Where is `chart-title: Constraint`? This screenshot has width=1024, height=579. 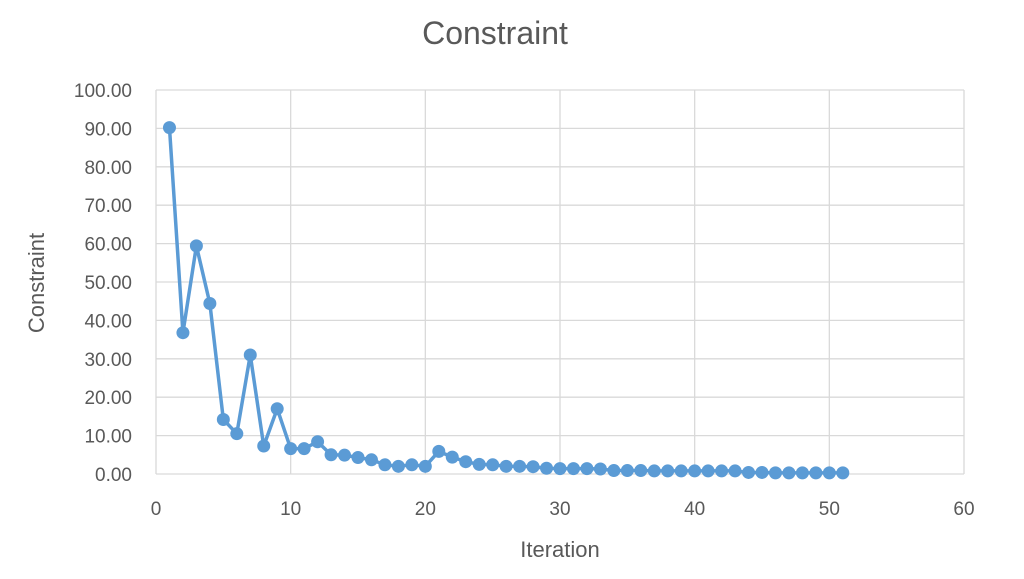 chart-title: Constraint is located at coordinates (495, 33).